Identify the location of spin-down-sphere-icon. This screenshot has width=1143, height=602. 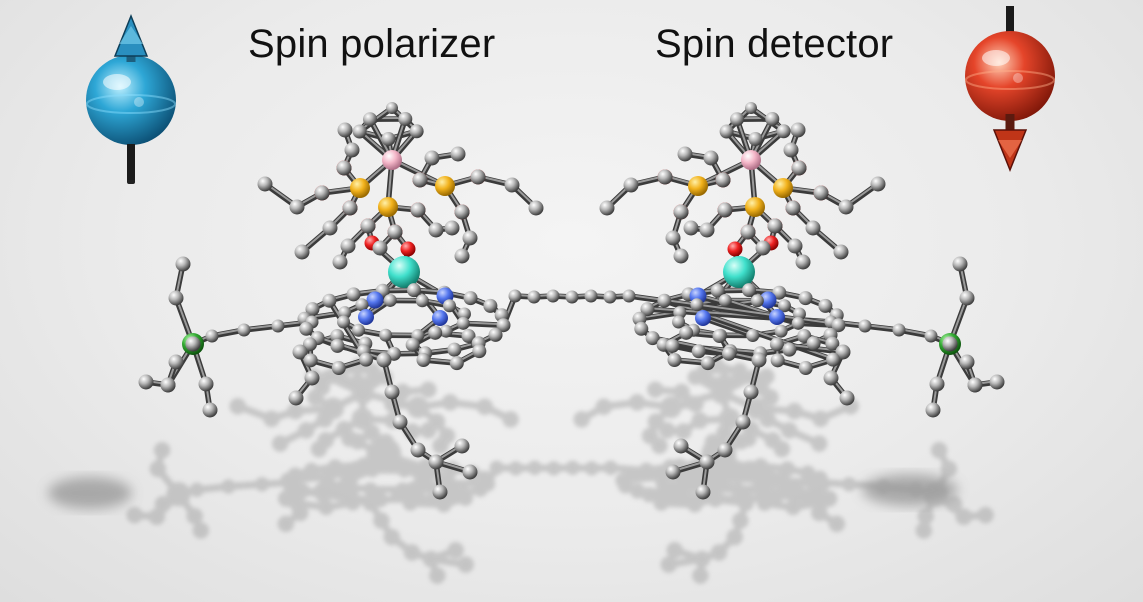
(1010, 89).